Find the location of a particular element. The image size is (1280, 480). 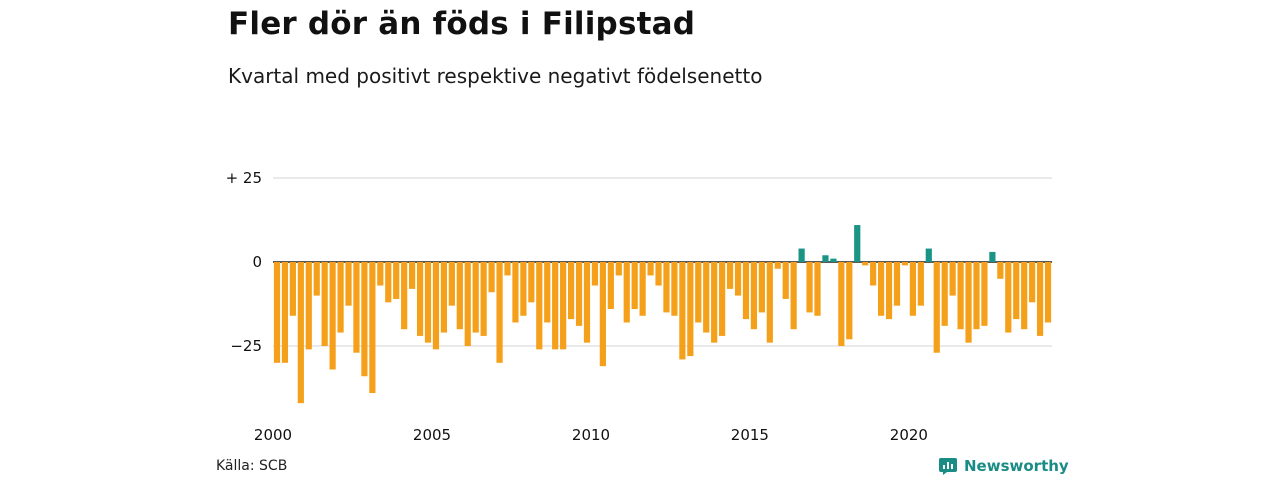

newsworthy-logo-icon is located at coordinates (948, 466).